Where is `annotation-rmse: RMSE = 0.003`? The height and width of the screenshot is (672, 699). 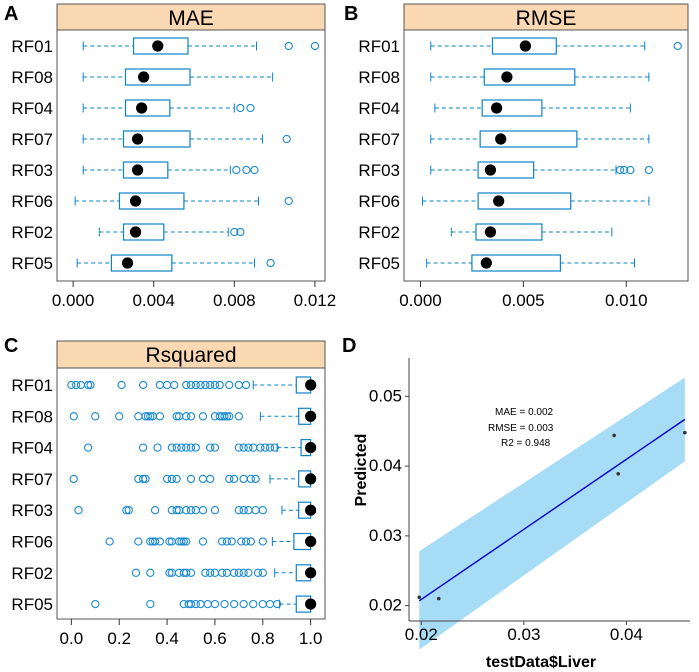 annotation-rmse: RMSE = 0.003 is located at coordinates (521, 428).